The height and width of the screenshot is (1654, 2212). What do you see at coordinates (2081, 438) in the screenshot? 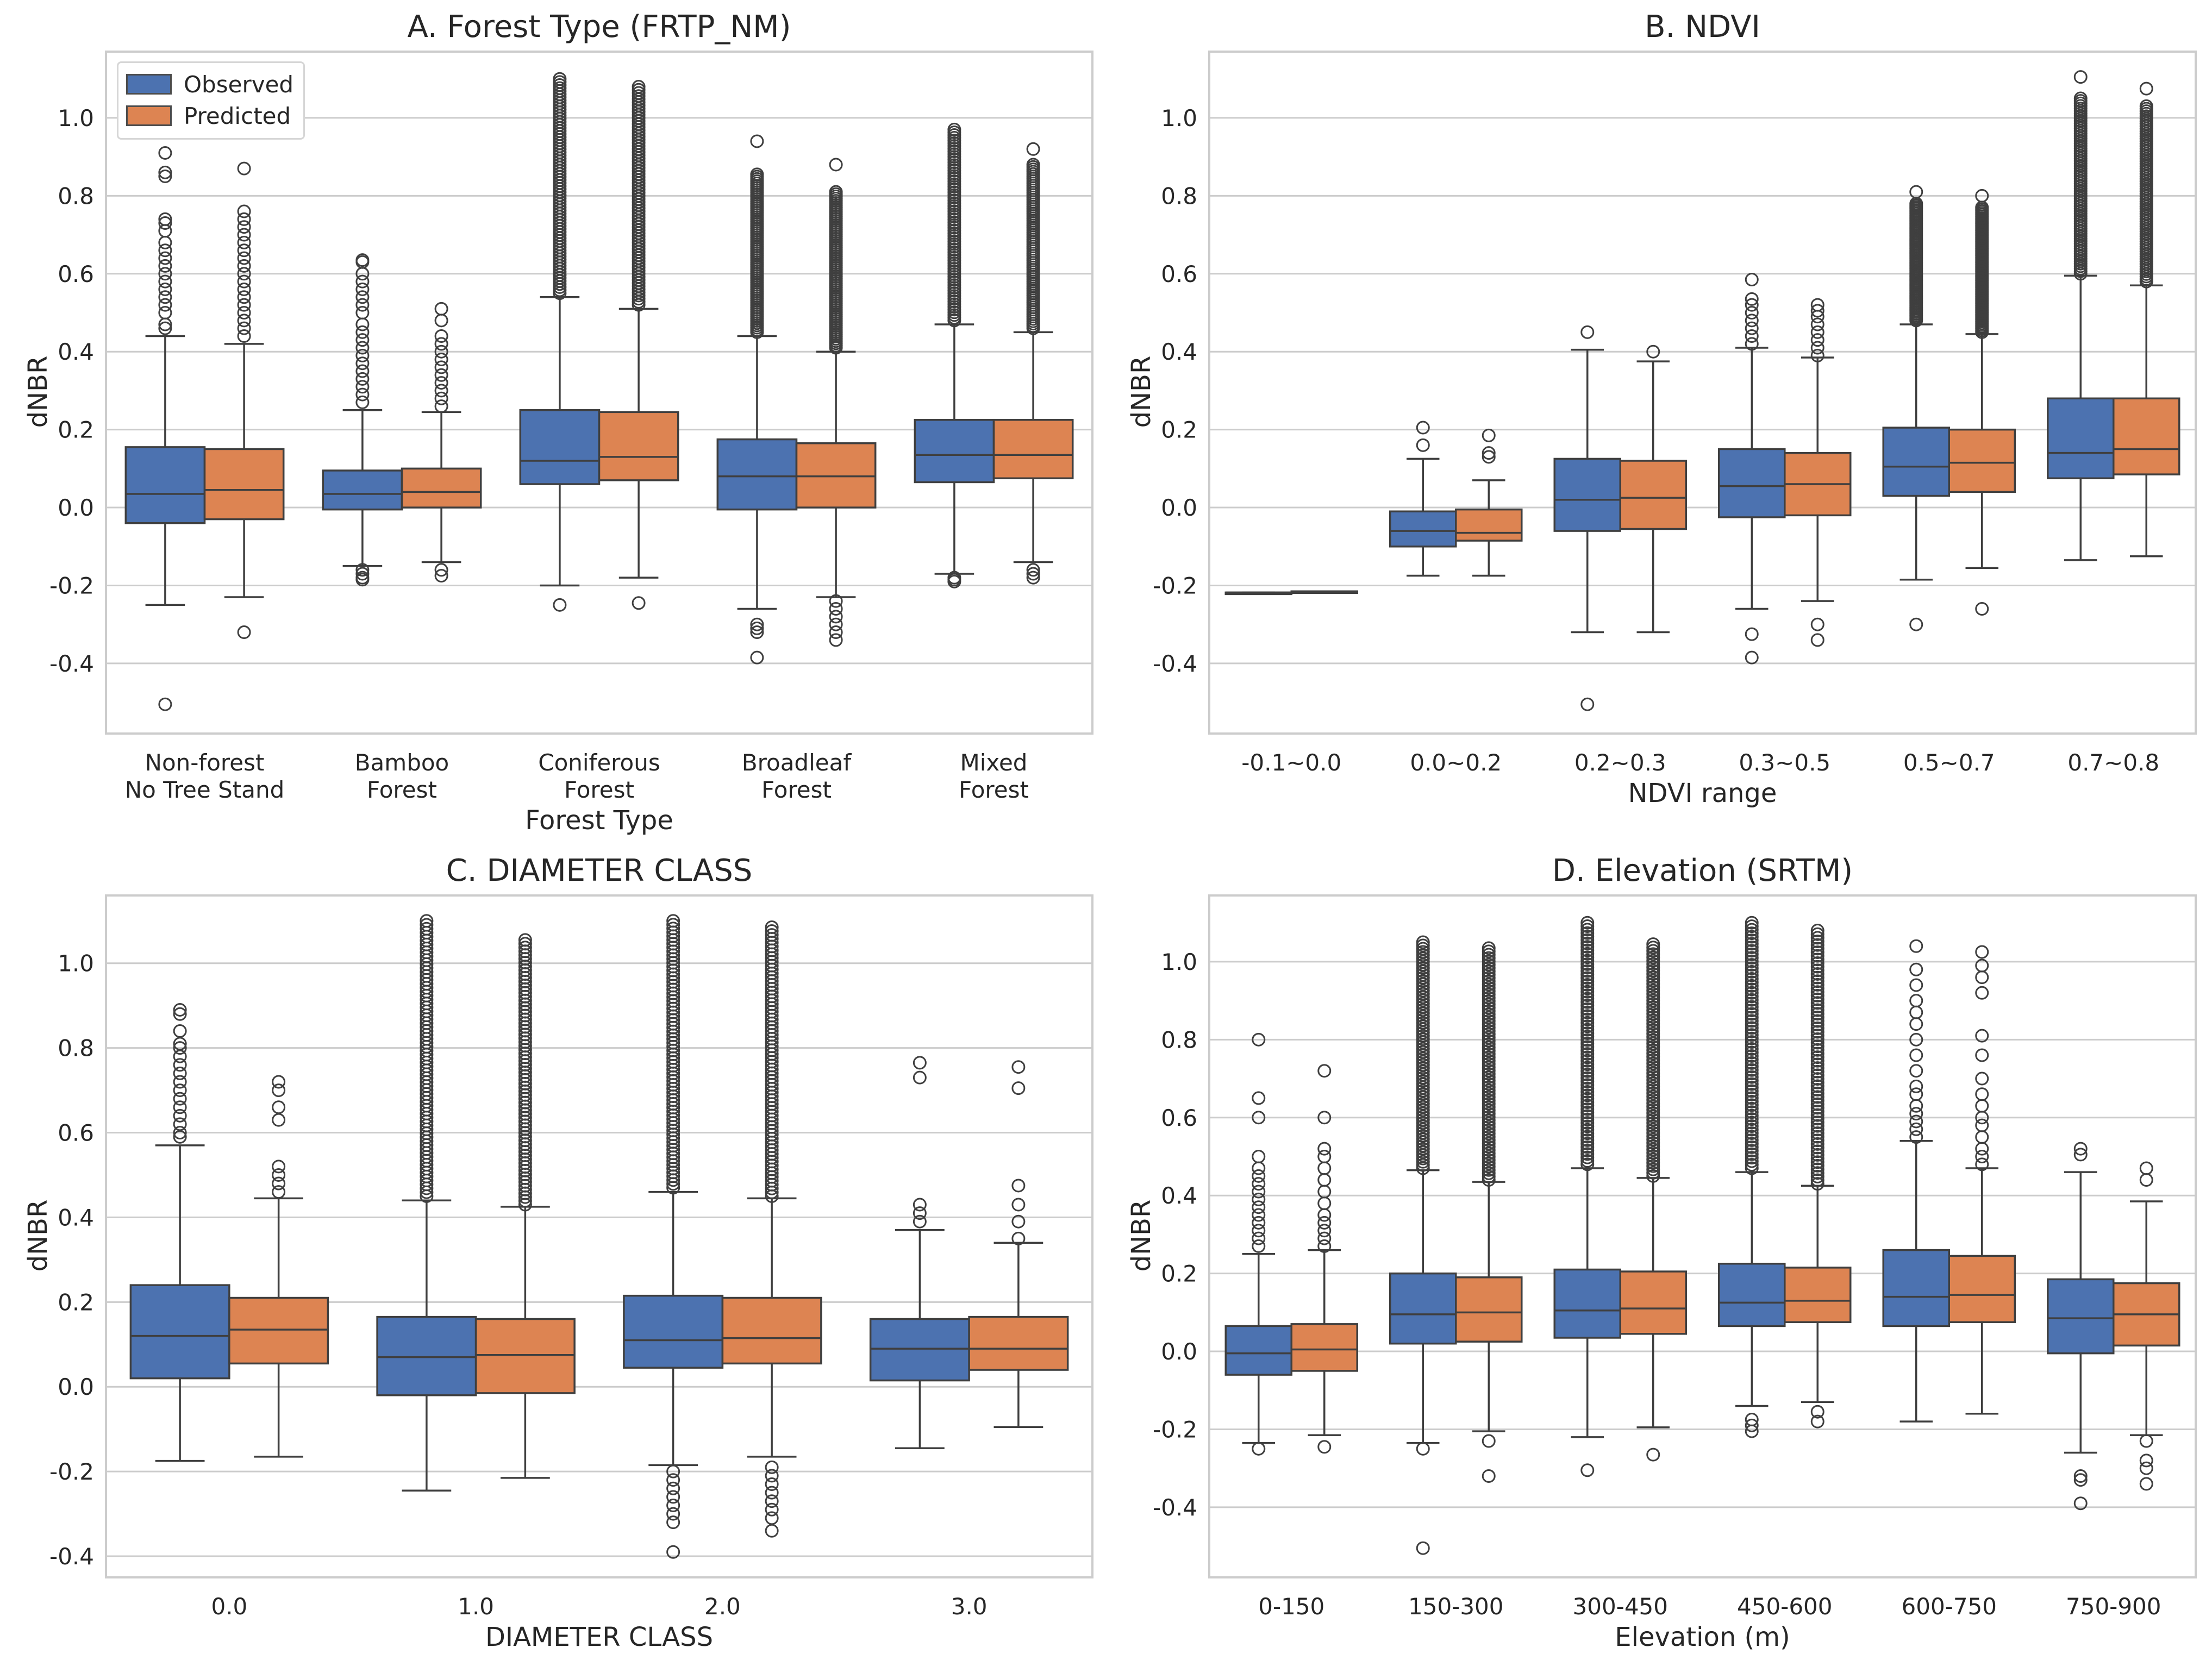
I see `iqr-box` at bounding box center [2081, 438].